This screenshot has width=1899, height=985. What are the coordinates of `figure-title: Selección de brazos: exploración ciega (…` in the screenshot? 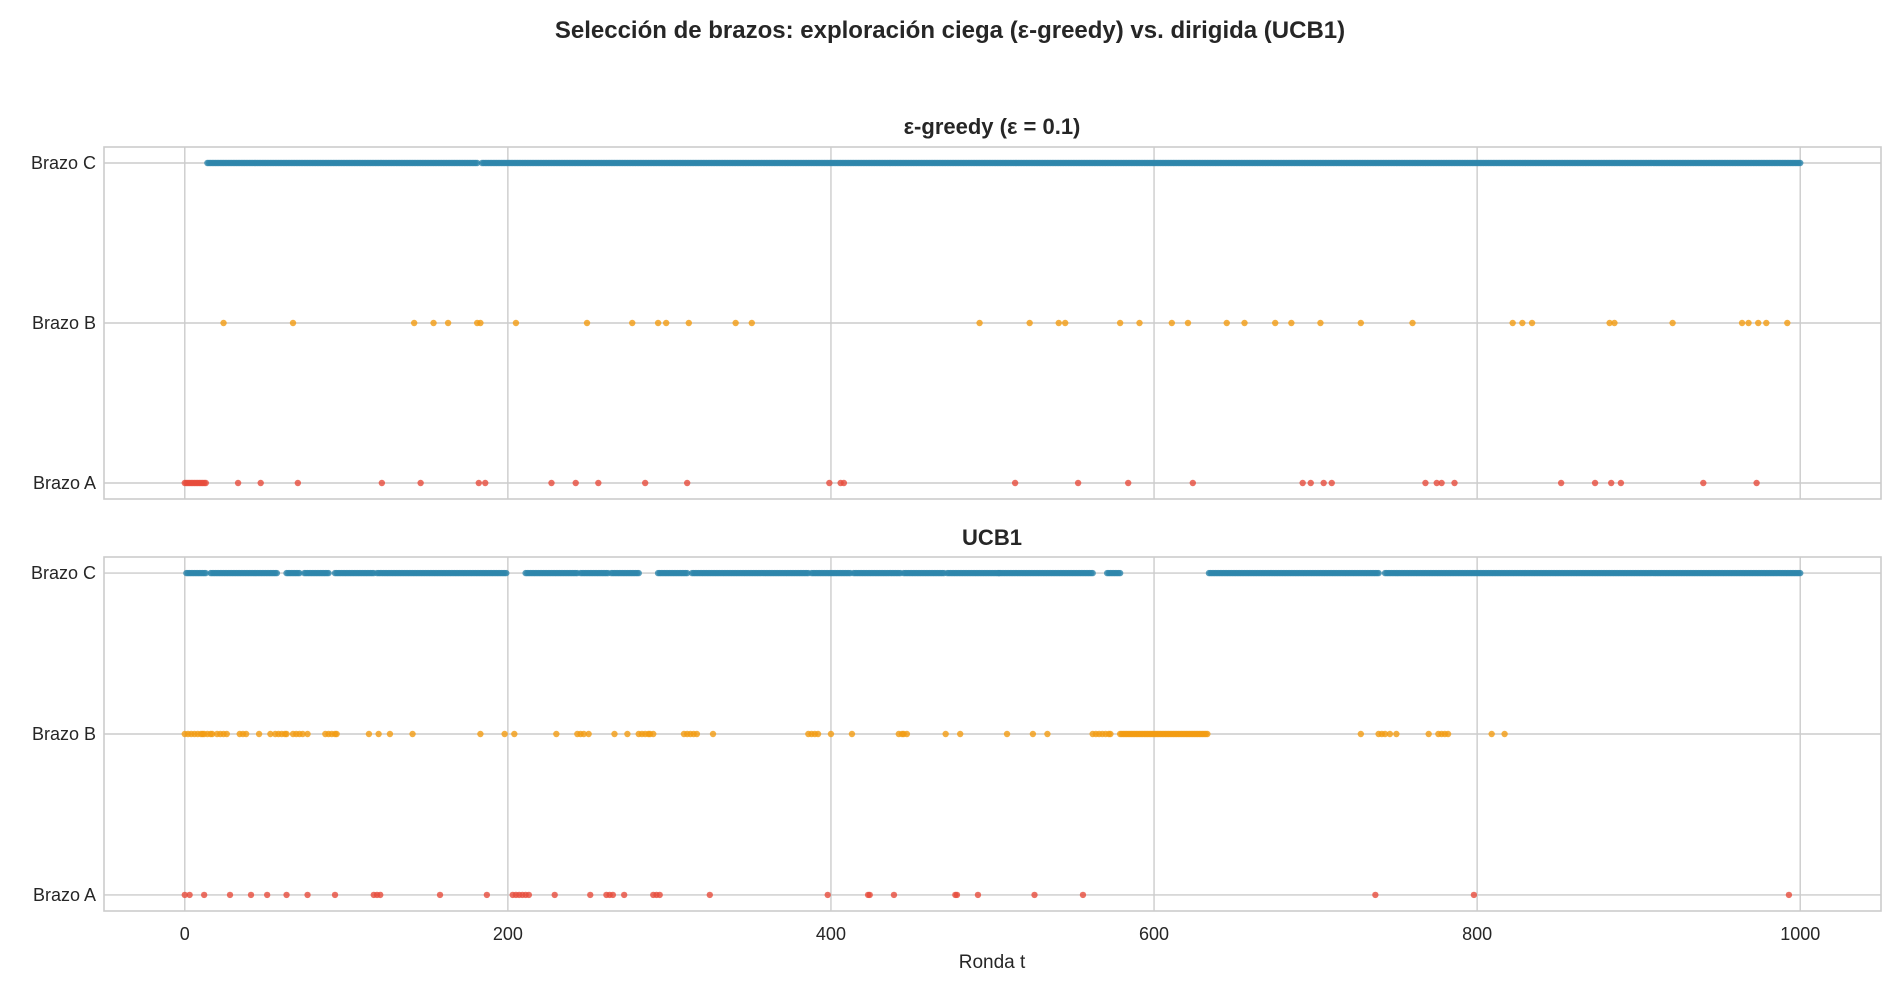 It's located at (950, 30).